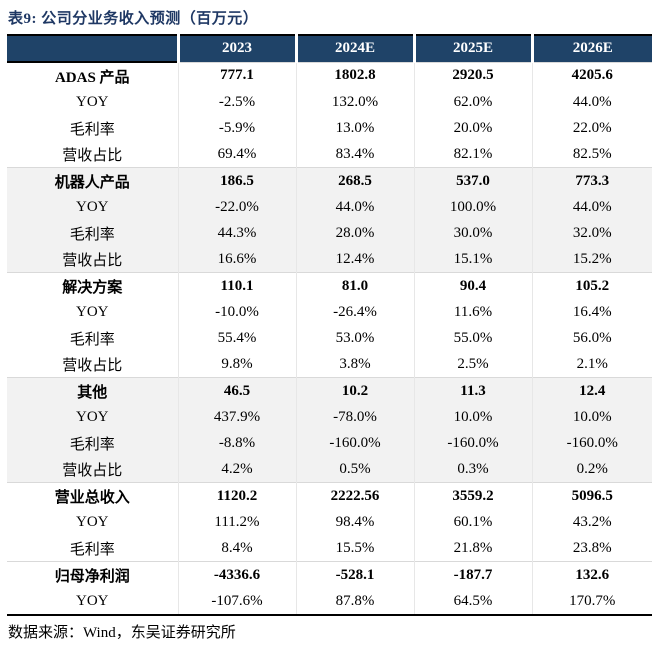 The height and width of the screenshot is (645, 662). What do you see at coordinates (329, 443) in the screenshot?
I see `table-row: 毛利率 -8.8% -160.0% -160.0% -160.0%` at bounding box center [329, 443].